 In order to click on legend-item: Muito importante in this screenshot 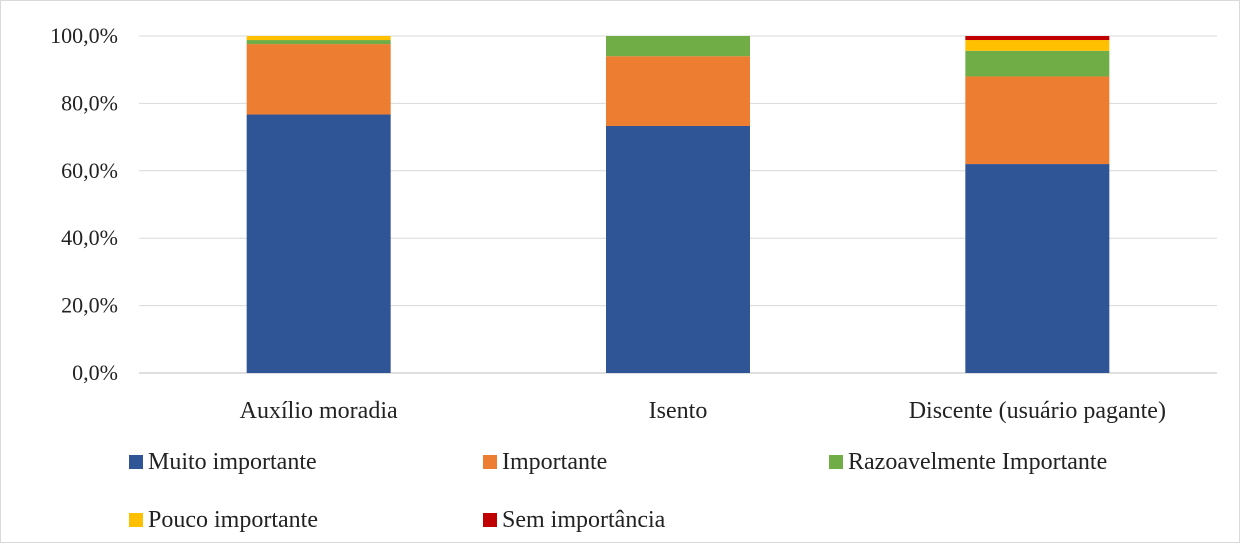, I will do `click(223, 462)`.